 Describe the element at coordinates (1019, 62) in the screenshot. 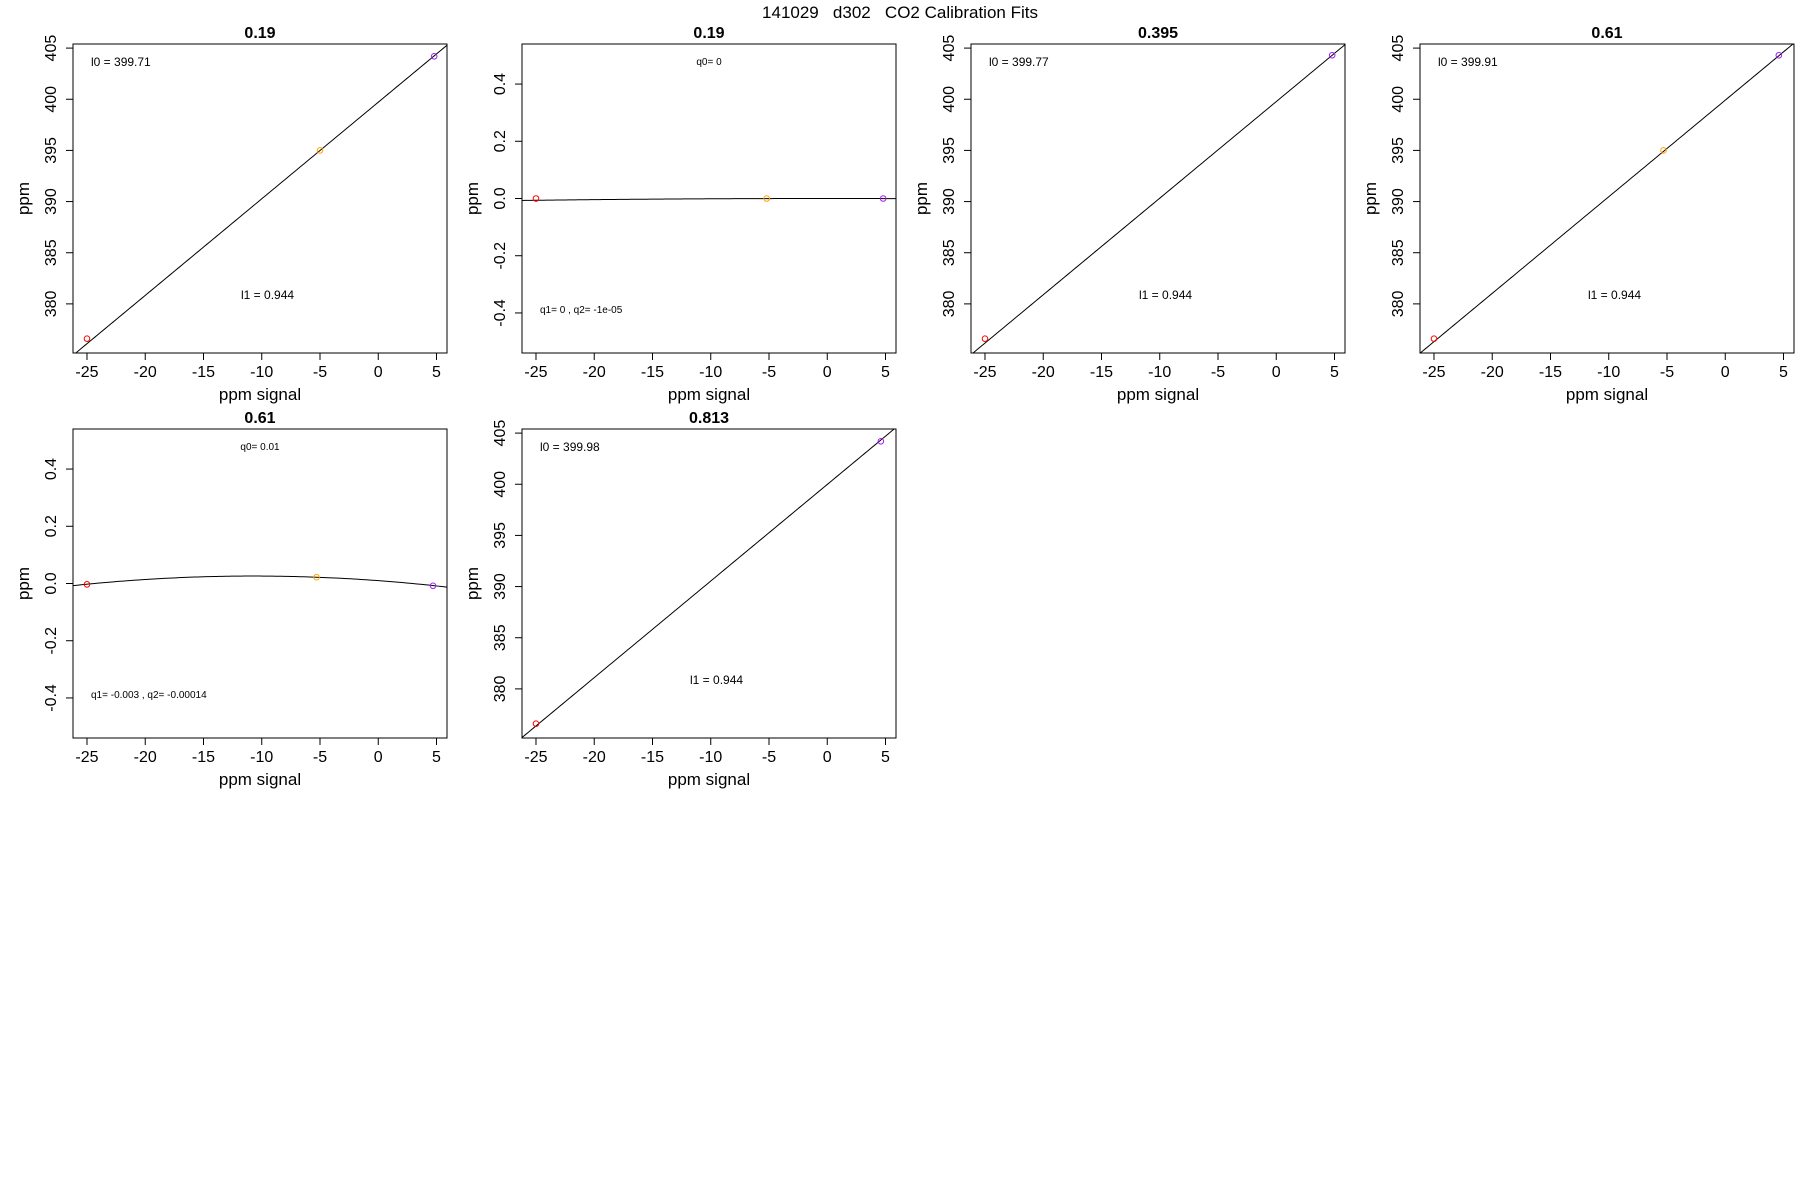

I see `coefficient-annotation: l0 = 399.77` at that location.